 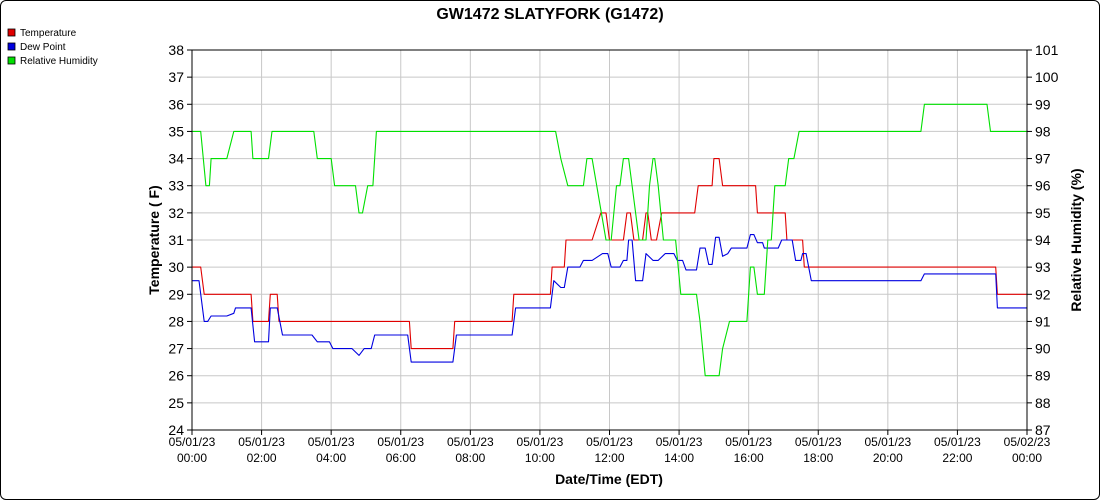 What do you see at coordinates (1043, 349) in the screenshot?
I see `right-tick-label: 90` at bounding box center [1043, 349].